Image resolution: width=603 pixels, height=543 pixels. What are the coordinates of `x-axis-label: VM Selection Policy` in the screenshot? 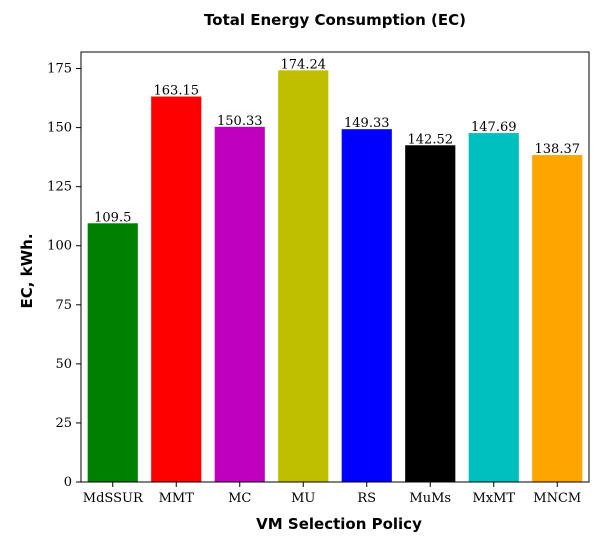 It's located at (339, 524).